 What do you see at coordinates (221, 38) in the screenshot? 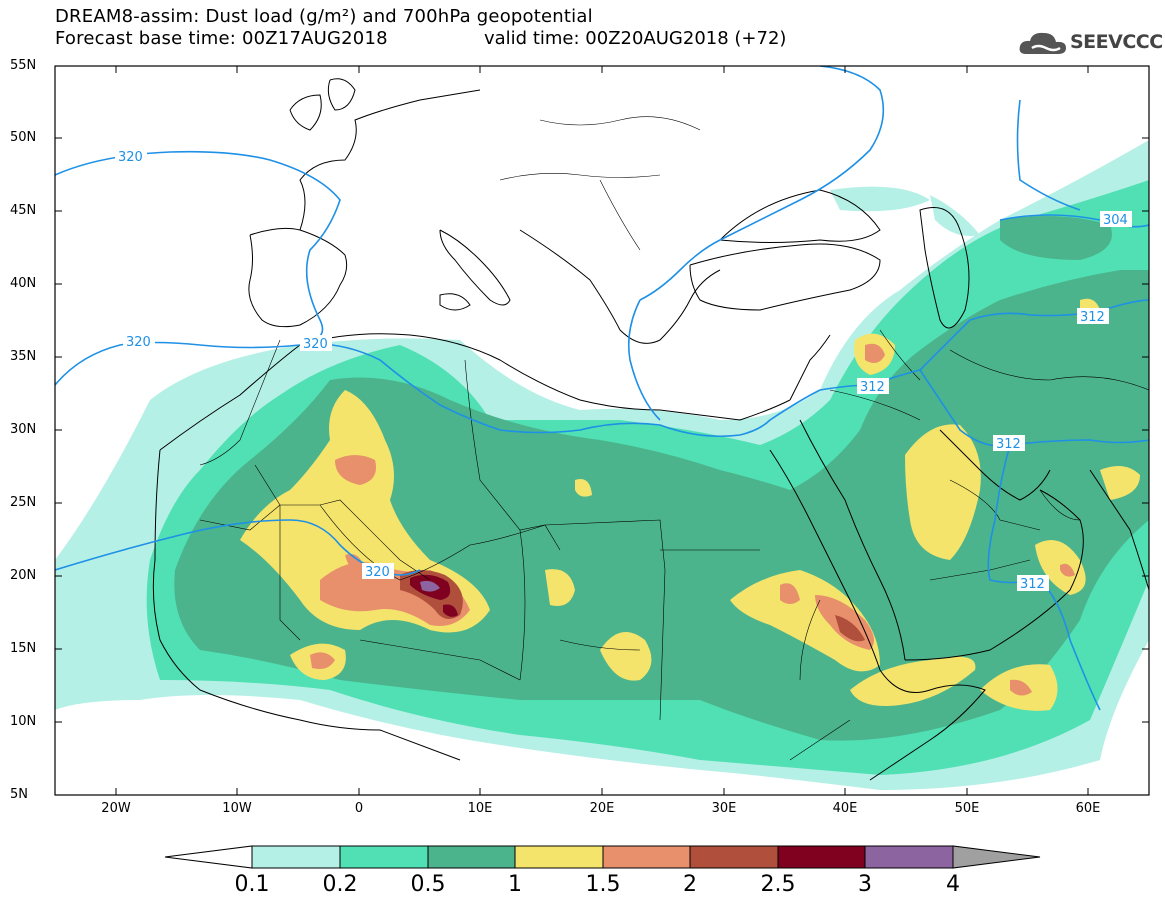
I see `forecast-base-time: Forecast base time: 00Z17AUG2018` at bounding box center [221, 38].